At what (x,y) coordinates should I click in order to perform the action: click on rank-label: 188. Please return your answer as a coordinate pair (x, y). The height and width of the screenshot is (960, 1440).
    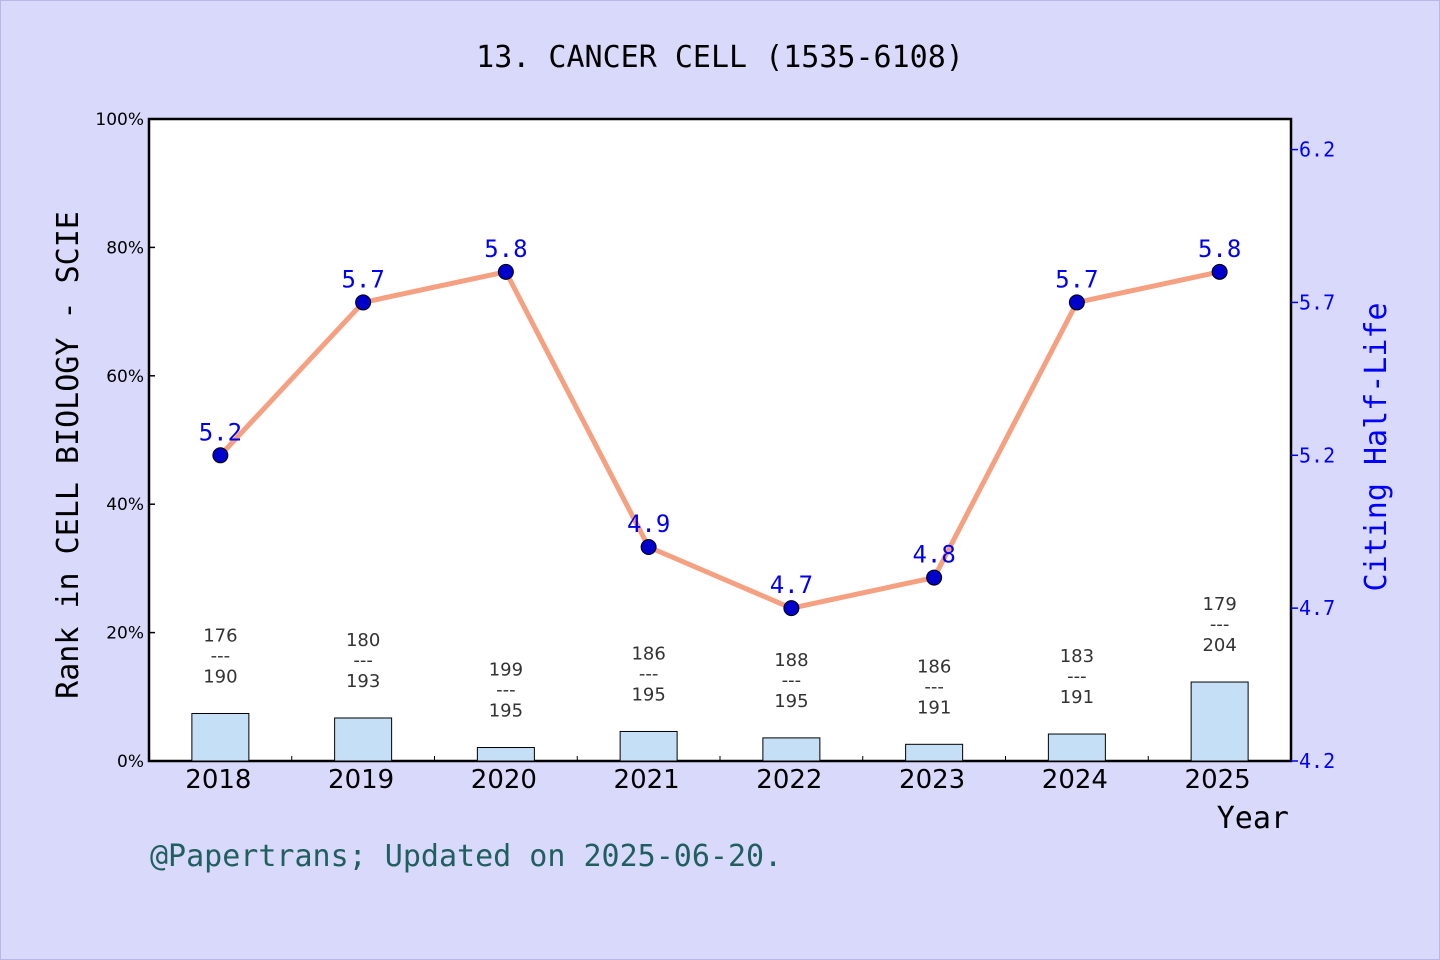
    Looking at the image, I should click on (791, 660).